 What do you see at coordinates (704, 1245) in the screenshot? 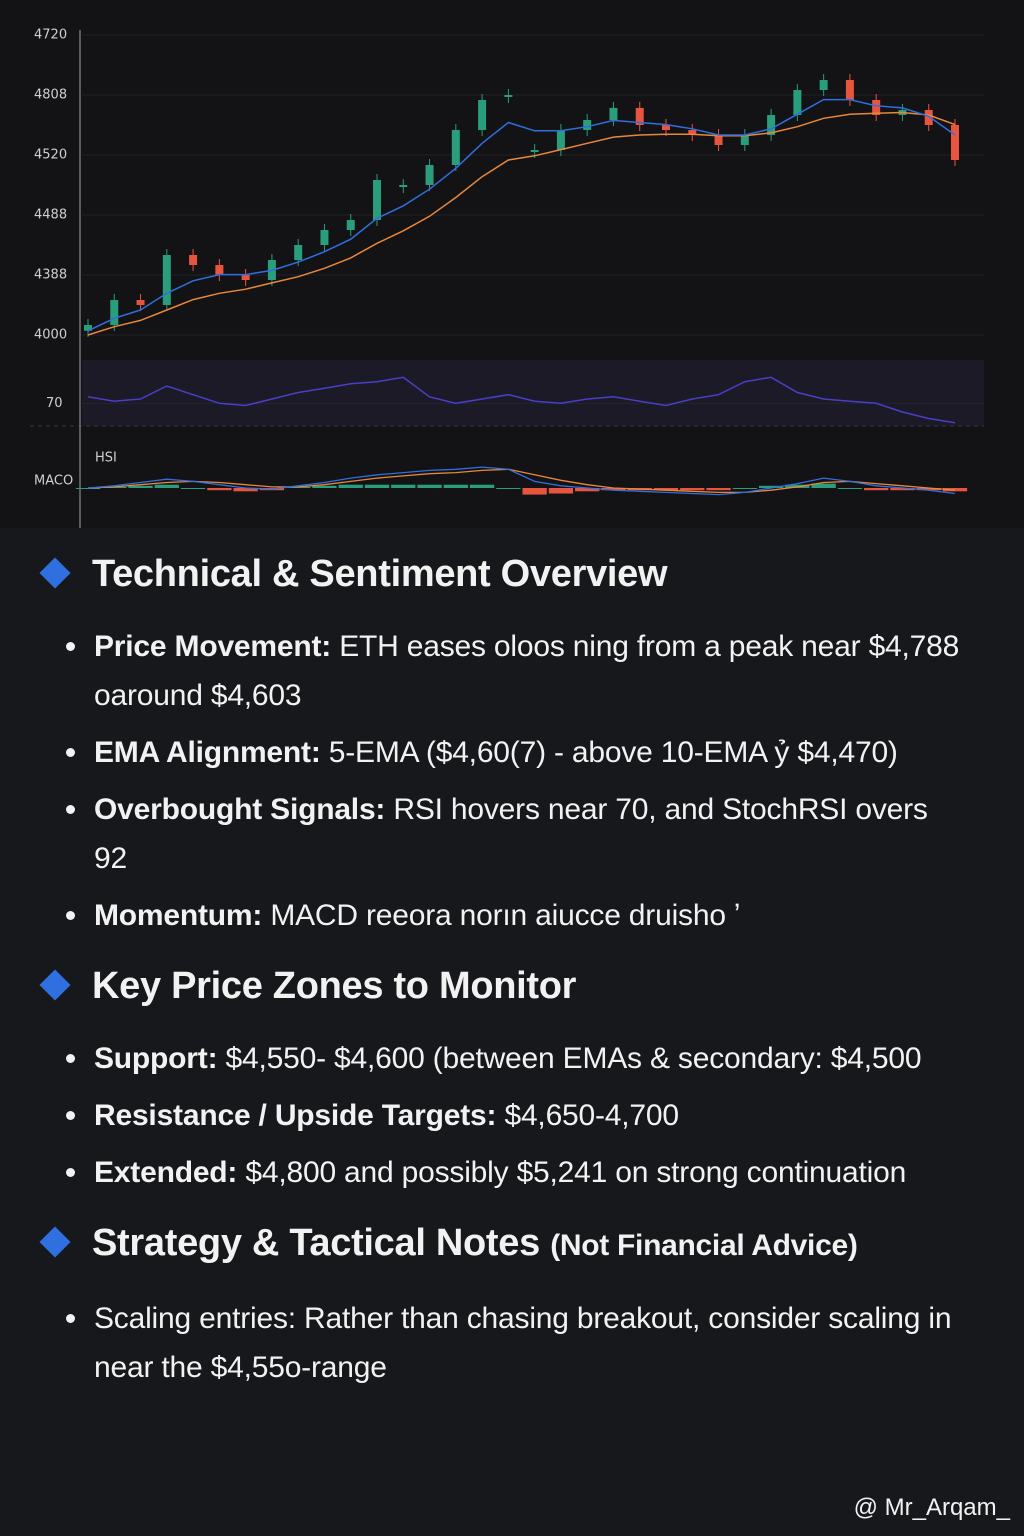
I see `section-note: (Not Financial Advice)` at bounding box center [704, 1245].